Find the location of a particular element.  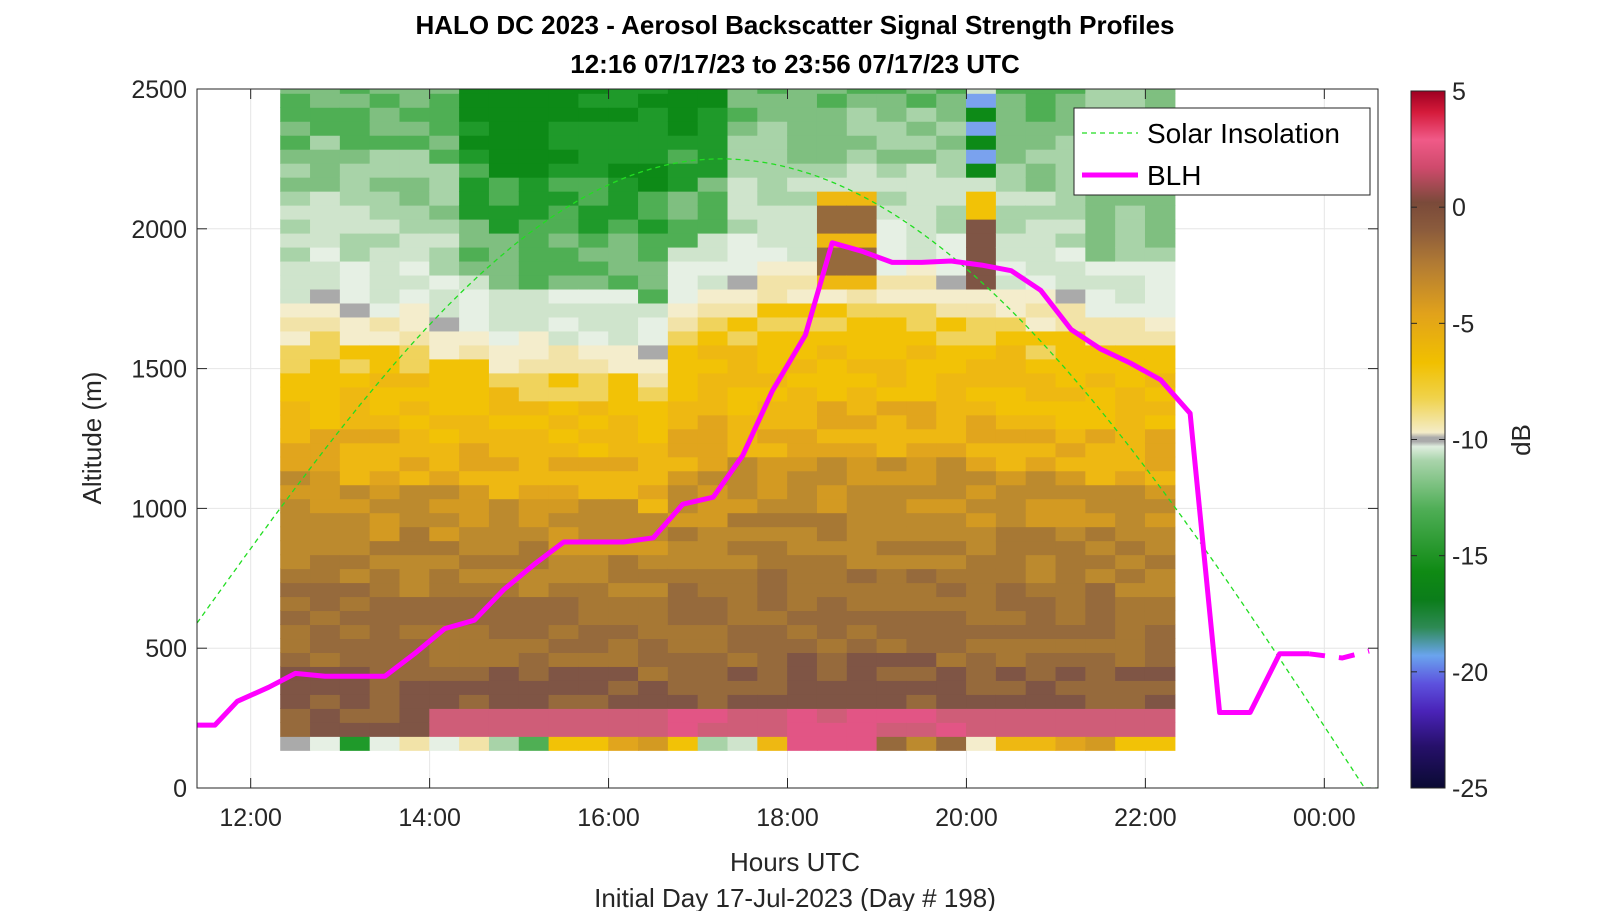

x-tick-label: 18:00 is located at coordinates (787, 818).